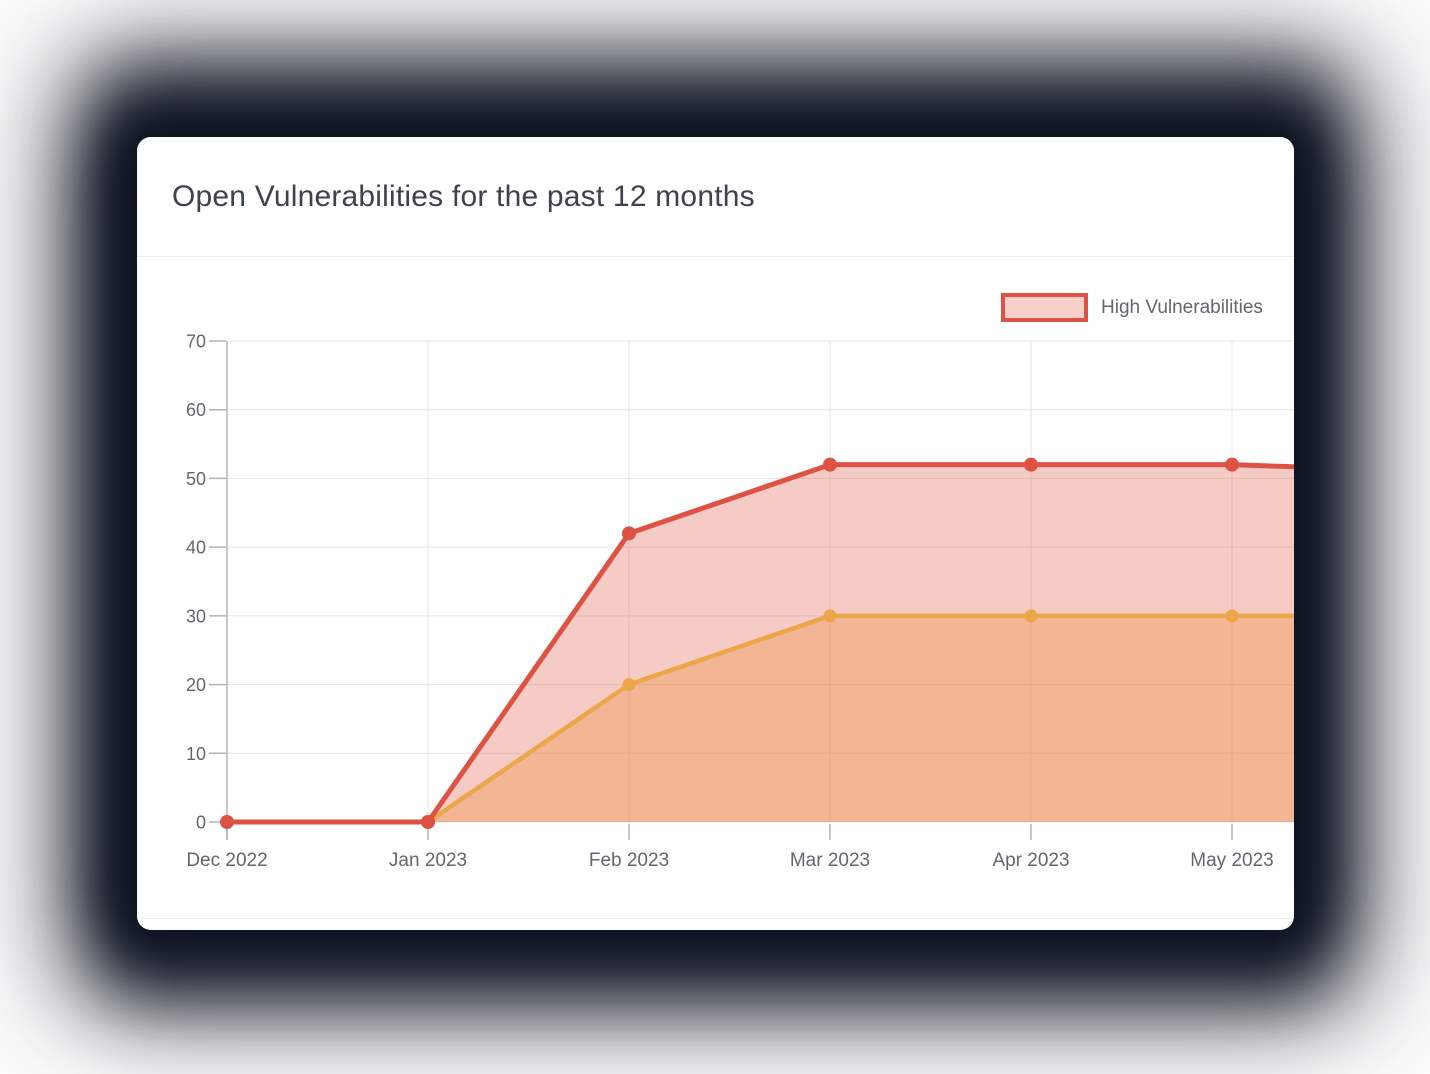 The width and height of the screenshot is (1430, 1074). What do you see at coordinates (196, 479) in the screenshot?
I see `y-axis-label: 50` at bounding box center [196, 479].